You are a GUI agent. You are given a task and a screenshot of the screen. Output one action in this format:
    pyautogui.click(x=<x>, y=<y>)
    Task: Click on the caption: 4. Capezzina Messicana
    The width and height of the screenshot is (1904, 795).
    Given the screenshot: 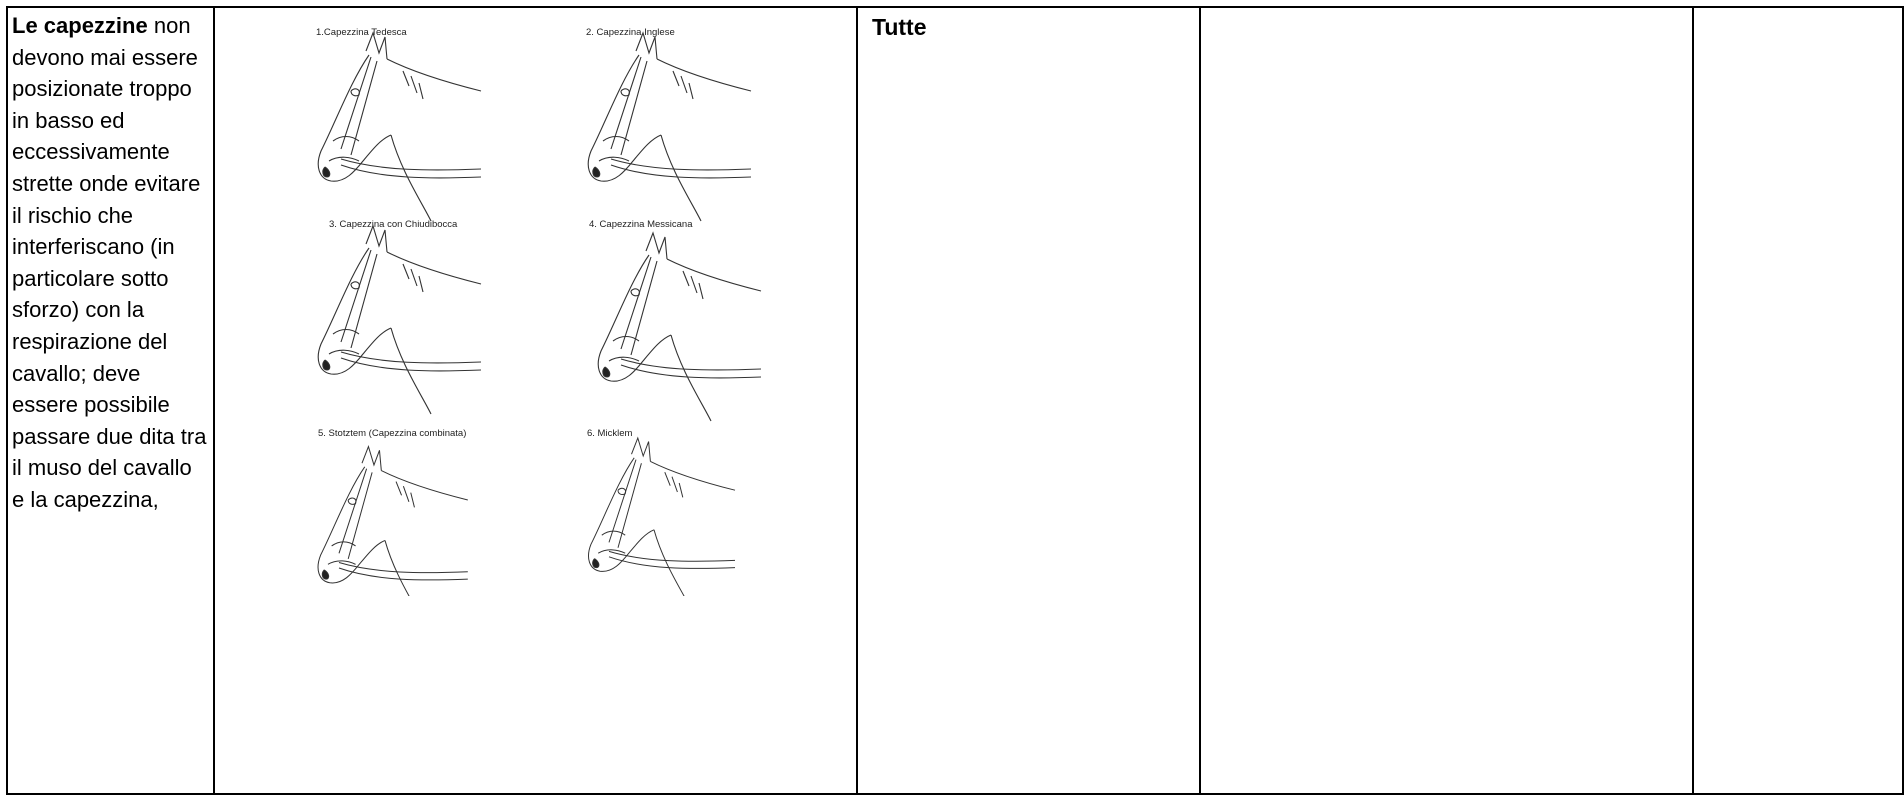 What is the action you would take?
    pyautogui.click(x=641, y=224)
    